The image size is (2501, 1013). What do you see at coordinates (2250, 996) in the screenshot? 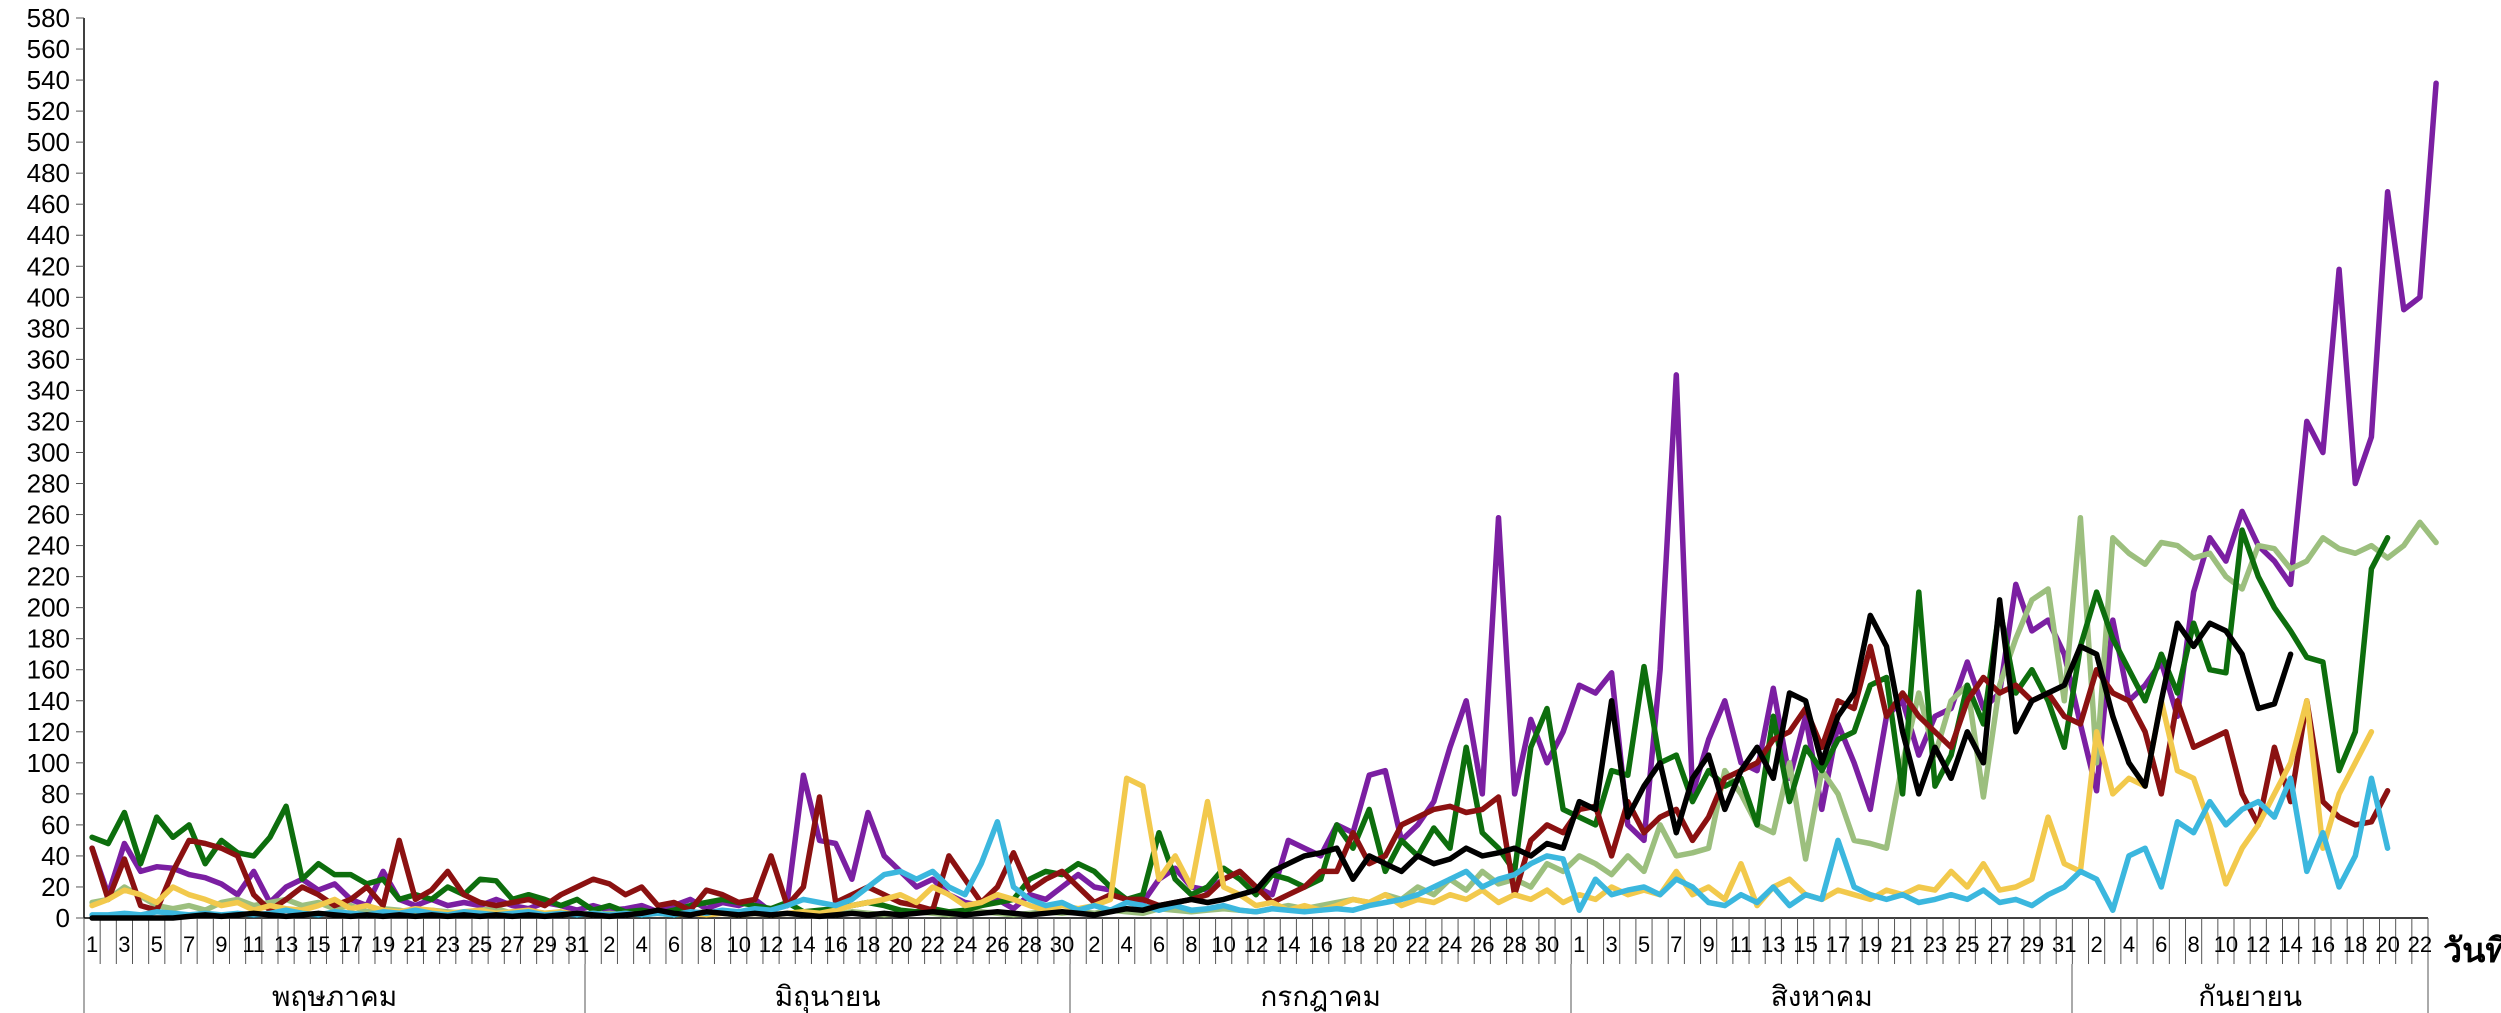
I see `month-label: กันยายน` at bounding box center [2250, 996].